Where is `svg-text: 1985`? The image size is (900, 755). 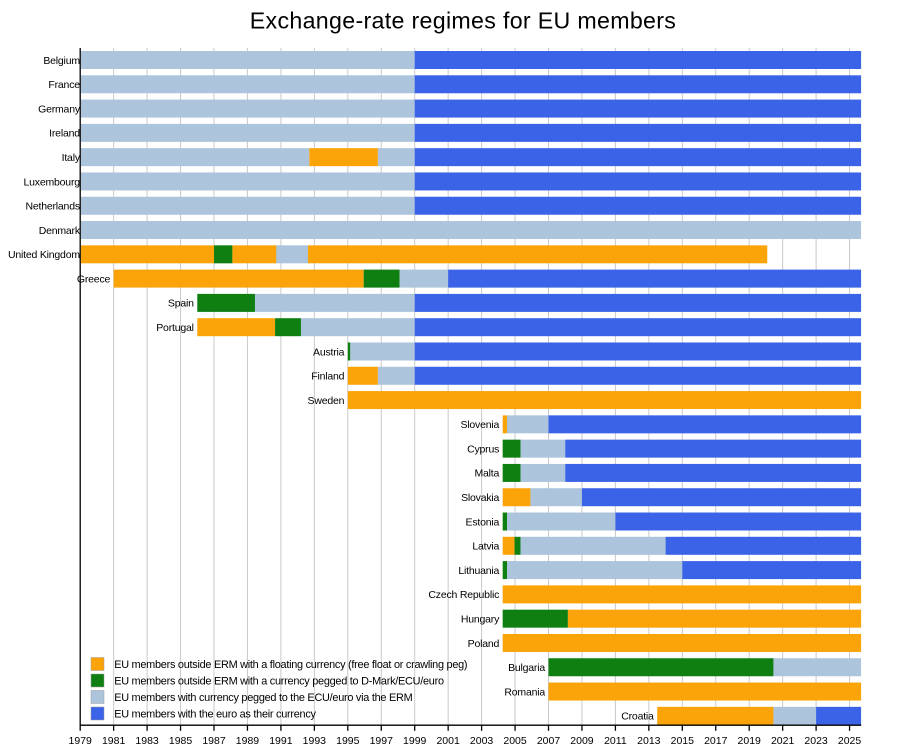 svg-text: 1985 is located at coordinates (181, 741).